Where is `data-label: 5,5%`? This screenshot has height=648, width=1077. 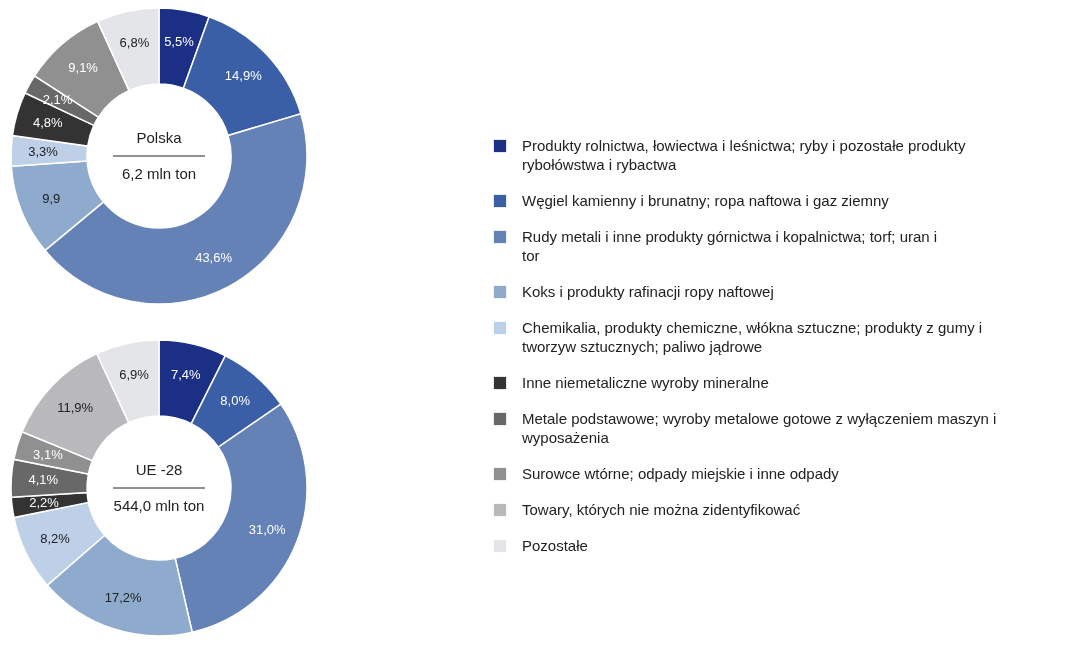 data-label: 5,5% is located at coordinates (179, 41).